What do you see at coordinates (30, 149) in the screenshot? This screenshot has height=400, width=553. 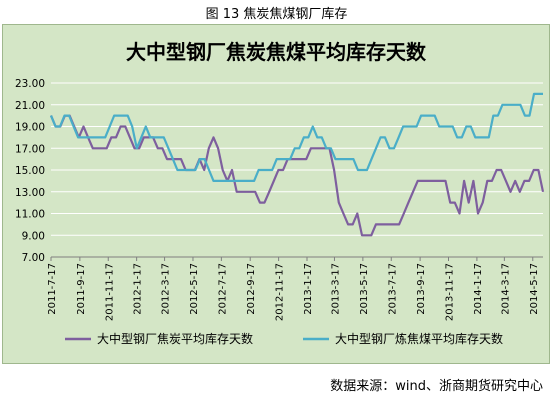 I see `y-tick-label: 17.00` at bounding box center [30, 149].